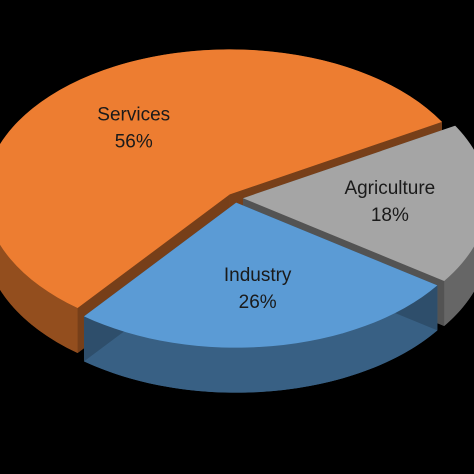 The height and width of the screenshot is (474, 474). What do you see at coordinates (134, 142) in the screenshot?
I see `slice-value-label: 56%` at bounding box center [134, 142].